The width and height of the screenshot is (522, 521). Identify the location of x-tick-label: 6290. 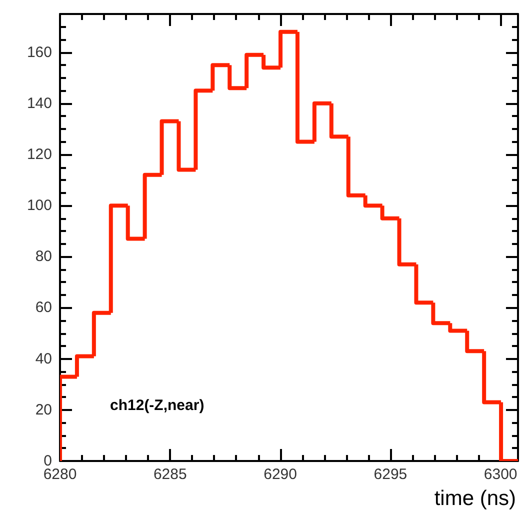
(280, 474).